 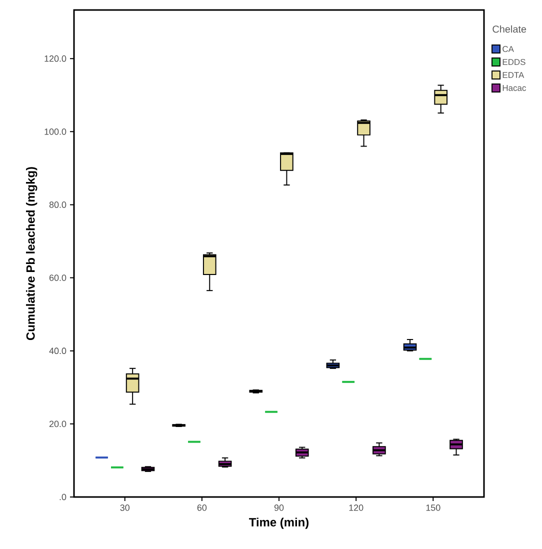 What do you see at coordinates (279, 507) in the screenshot?
I see `x-tick-label: 90` at bounding box center [279, 507].